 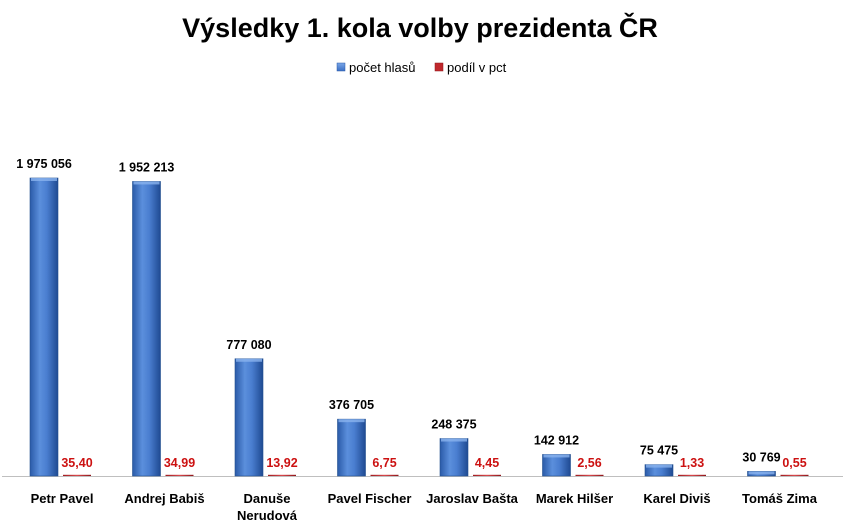 What do you see at coordinates (164, 498) in the screenshot?
I see `x-tick-label: Andrej Babiš` at bounding box center [164, 498].